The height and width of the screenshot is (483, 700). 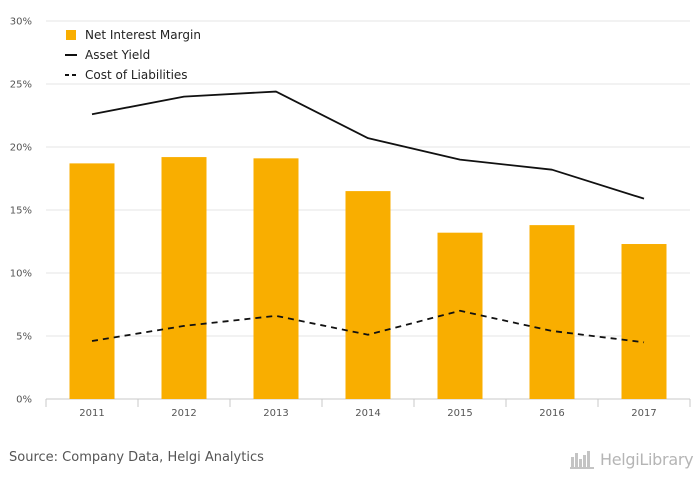 I want to click on legend-symbol, so click(x=71, y=35).